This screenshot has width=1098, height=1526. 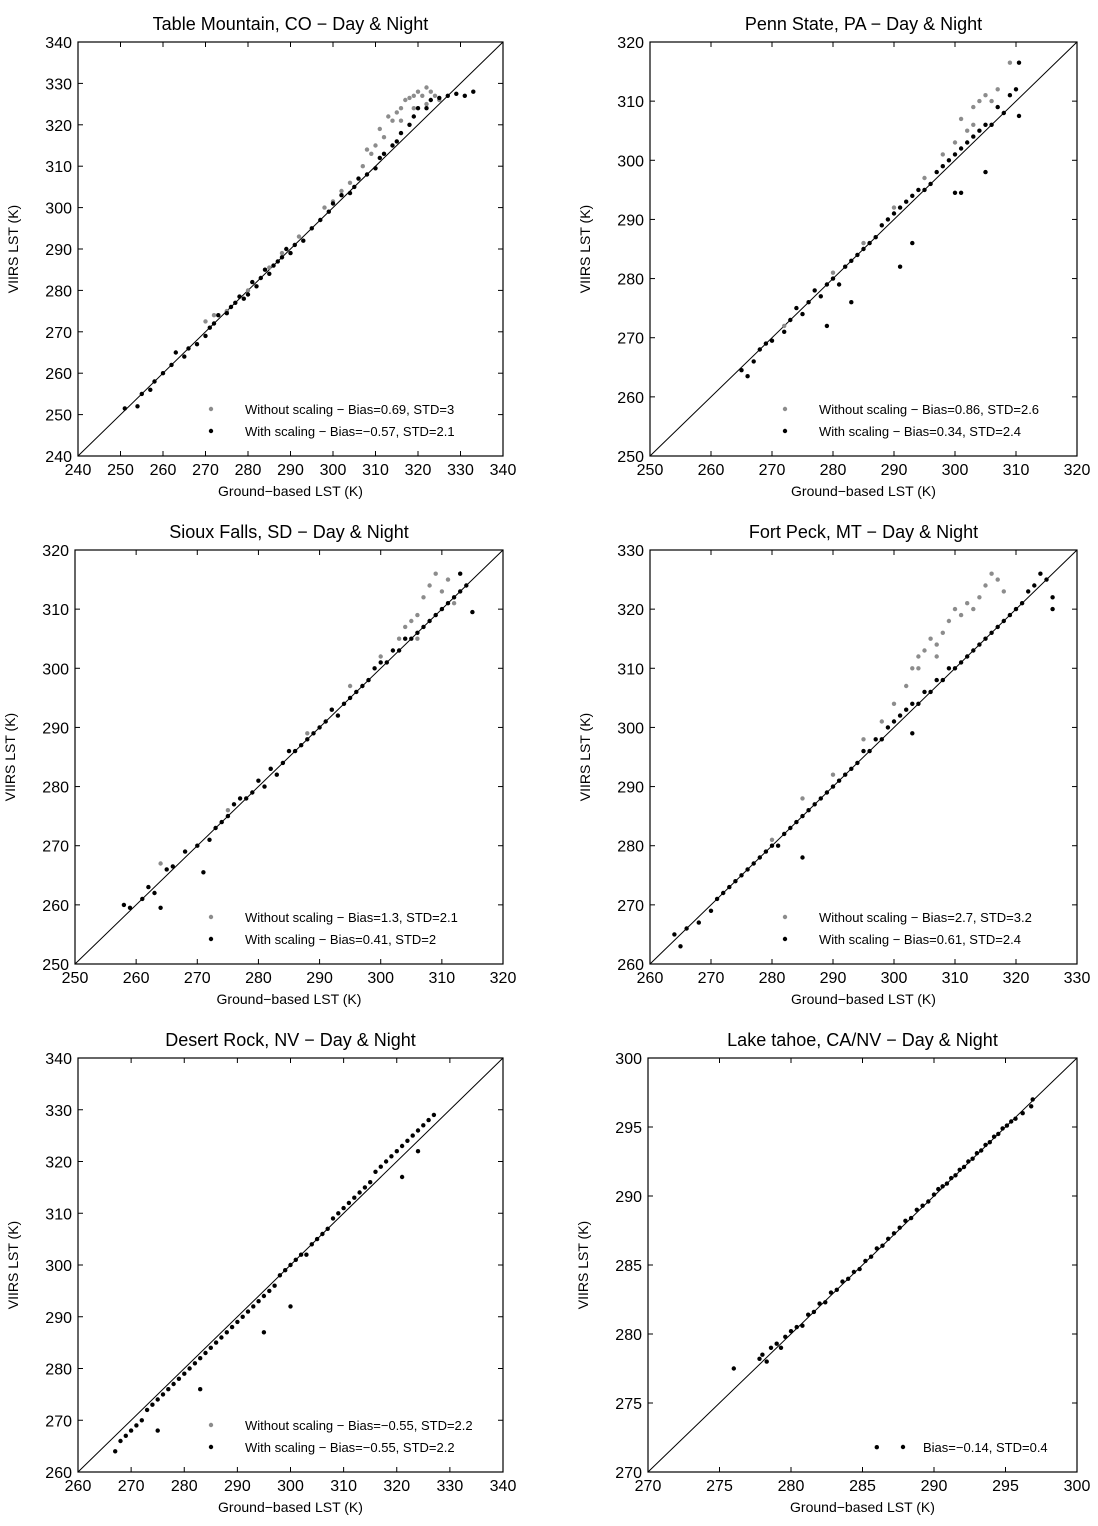 What do you see at coordinates (925, 917) in the screenshot?
I see `legend-label: Without scaling − Bias=2.7, STD=3.2` at bounding box center [925, 917].